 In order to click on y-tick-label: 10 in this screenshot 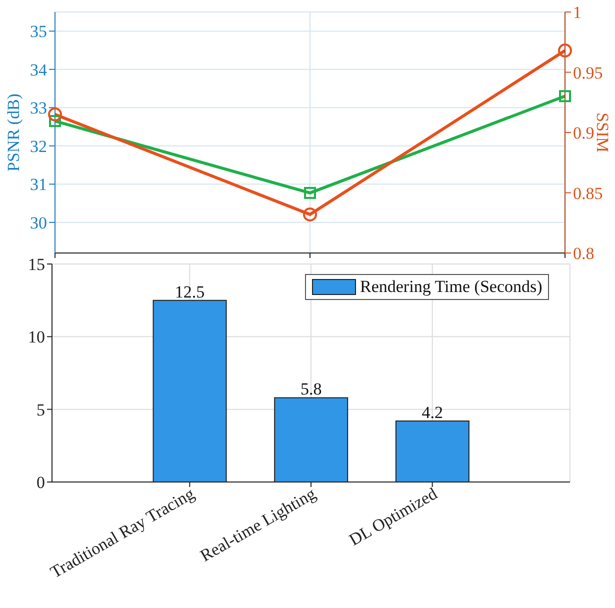, I will do `click(36, 337)`.